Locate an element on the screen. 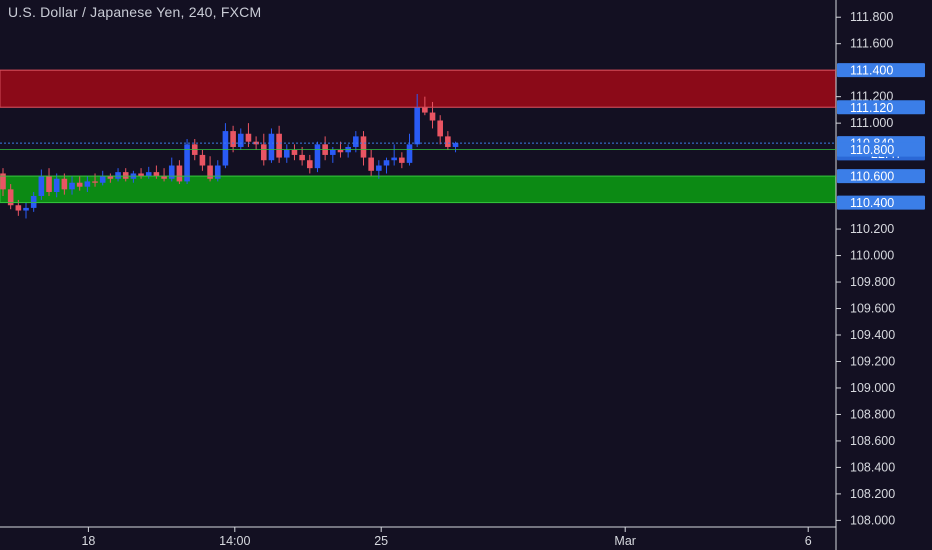 The height and width of the screenshot is (550, 932). time-axis: 18 14:00 25 Mar 6 is located at coordinates (446, 537).